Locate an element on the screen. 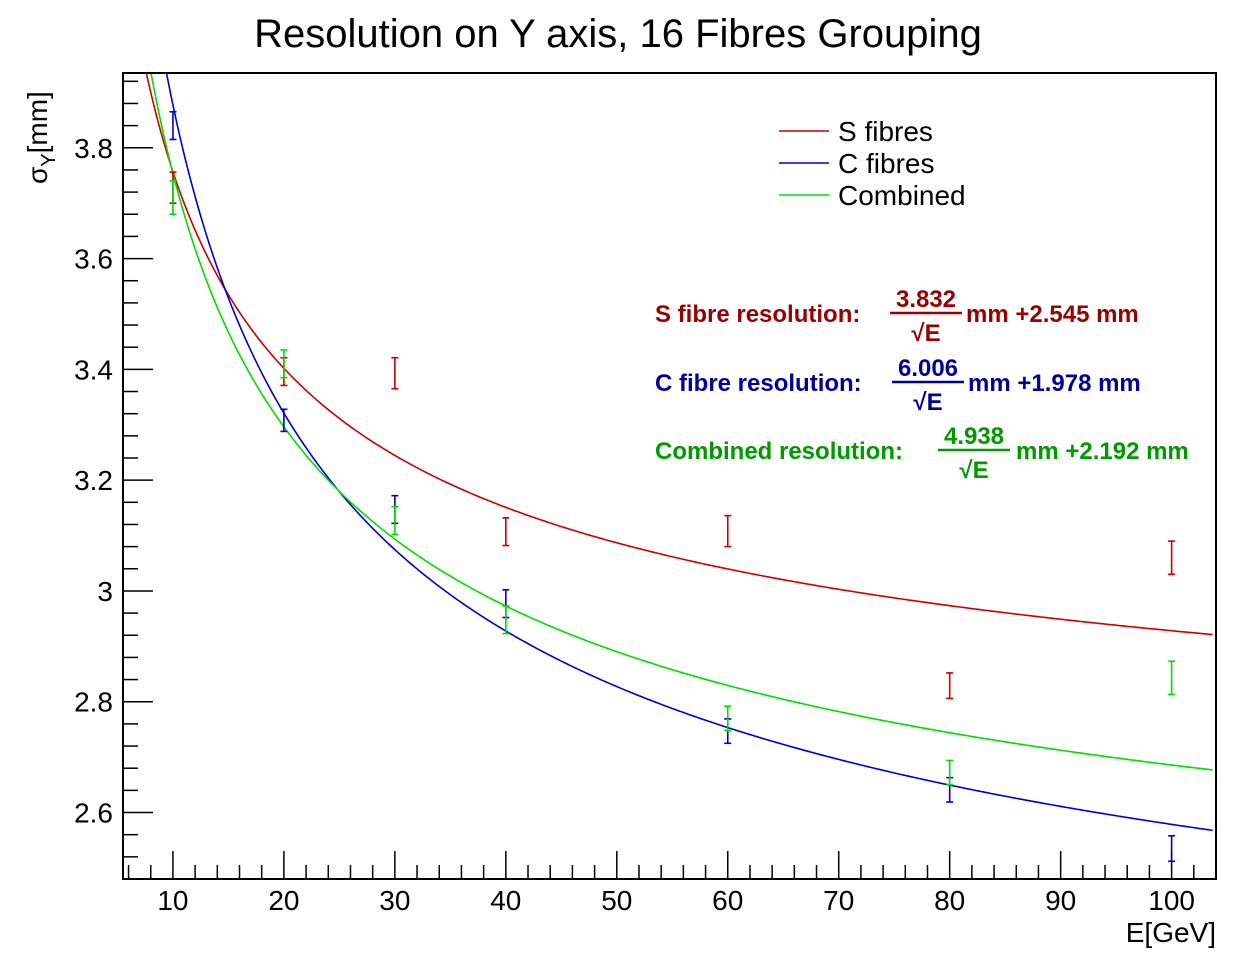  fit-annotation: C fibre resolution: 6.006 √E mm +1.978 mm is located at coordinates (898, 385).